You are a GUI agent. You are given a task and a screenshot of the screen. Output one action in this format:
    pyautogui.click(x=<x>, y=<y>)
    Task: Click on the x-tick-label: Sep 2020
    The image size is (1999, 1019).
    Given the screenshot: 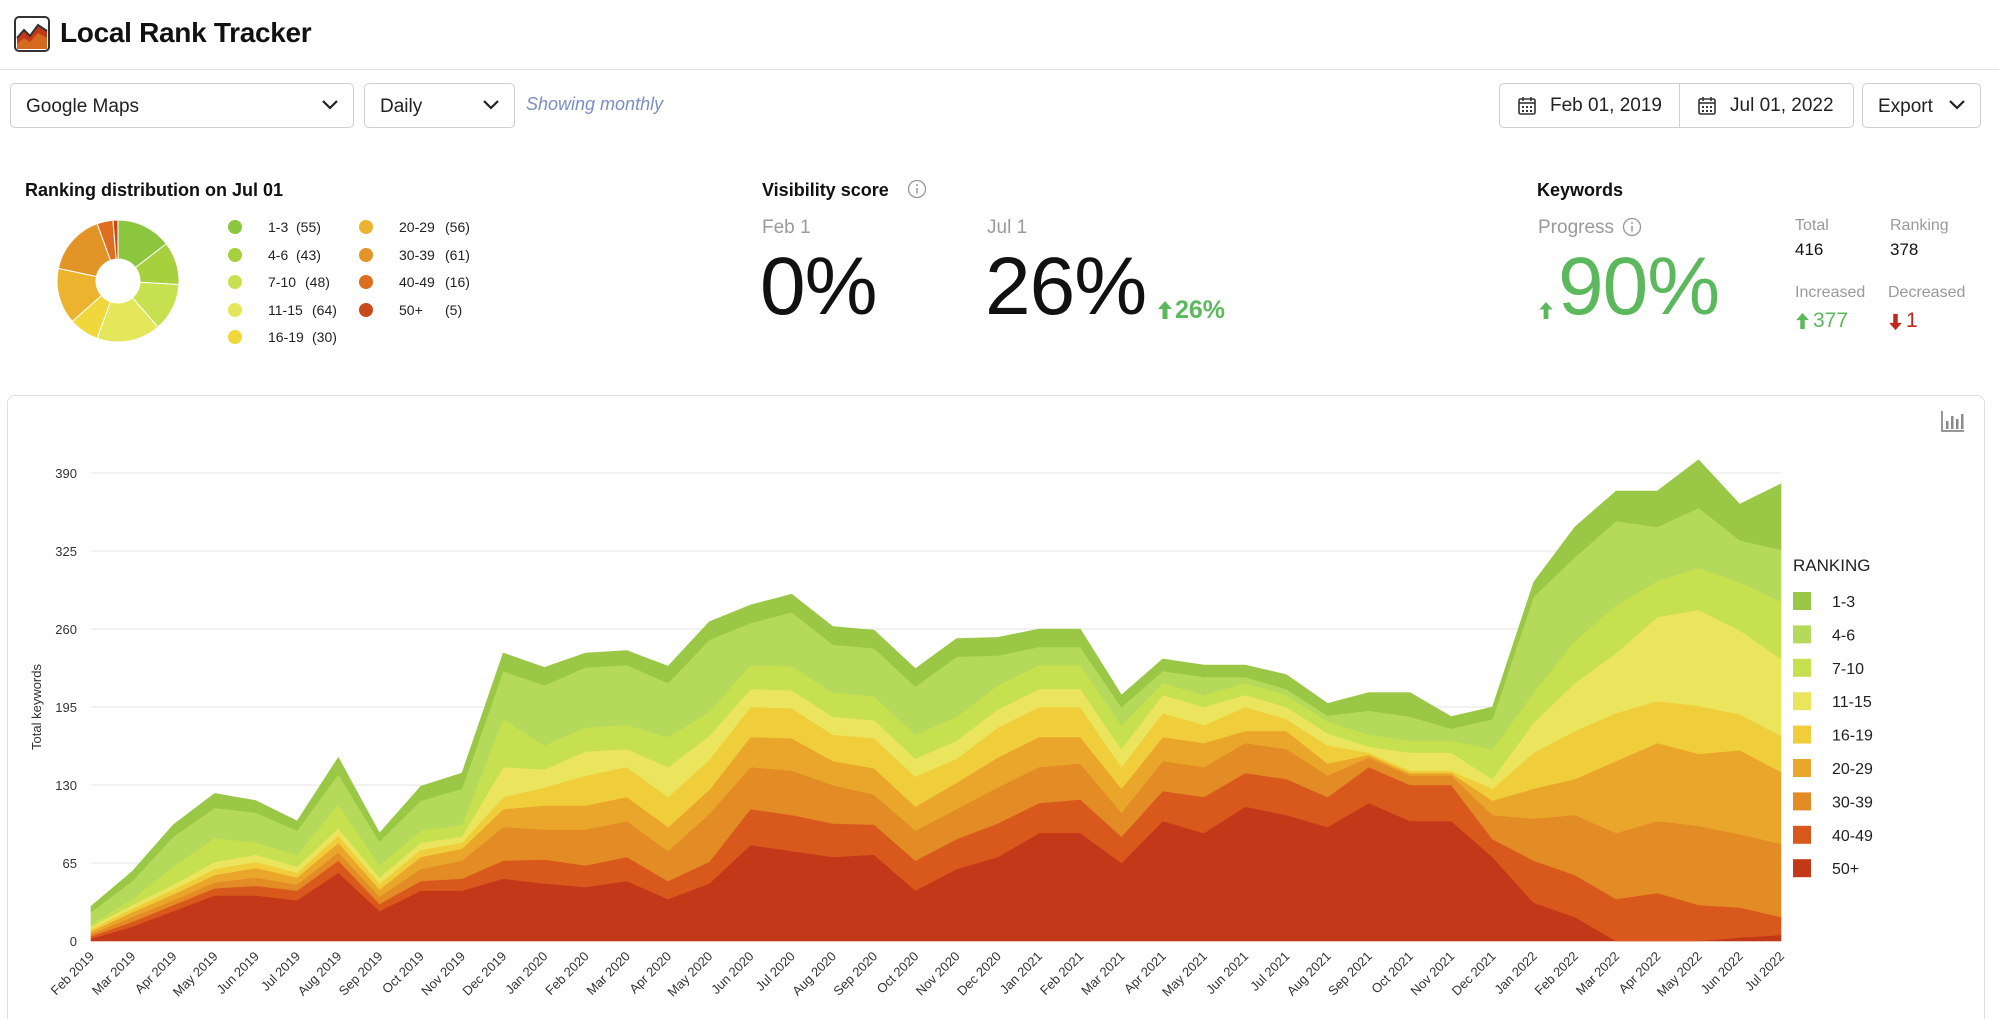 What is the action you would take?
    pyautogui.click(x=855, y=974)
    